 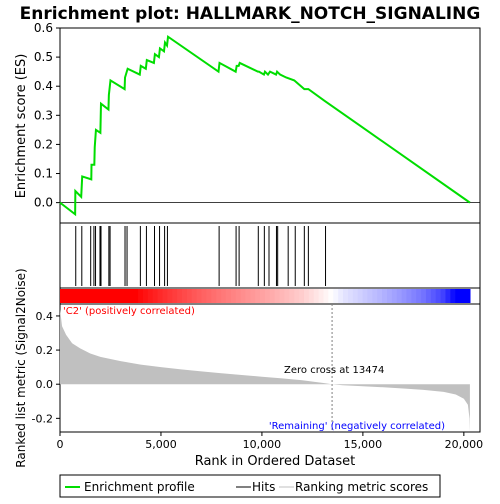 I want to click on ranking-colorbar, so click(x=265, y=296).